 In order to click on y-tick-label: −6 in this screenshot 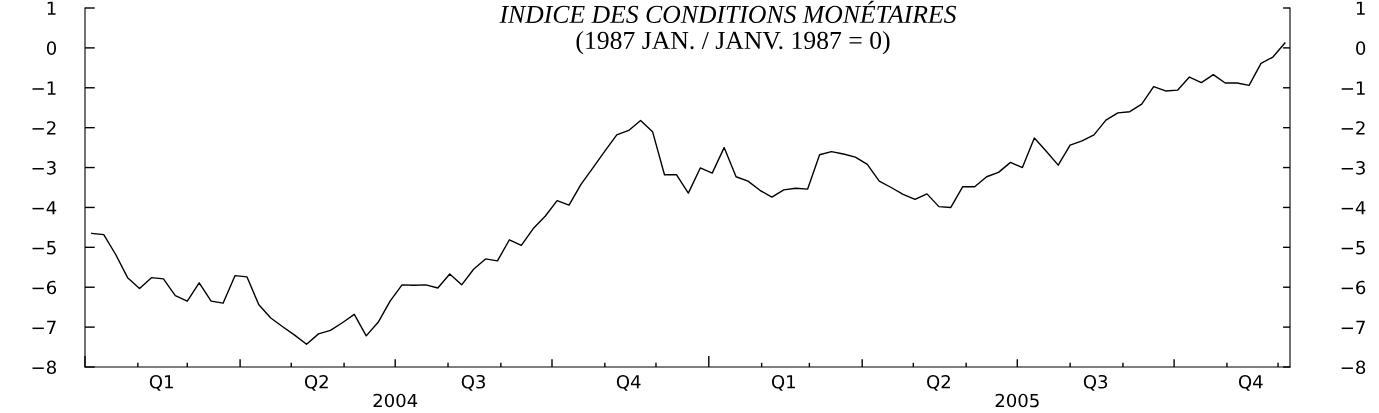, I will do `click(1353, 287)`.